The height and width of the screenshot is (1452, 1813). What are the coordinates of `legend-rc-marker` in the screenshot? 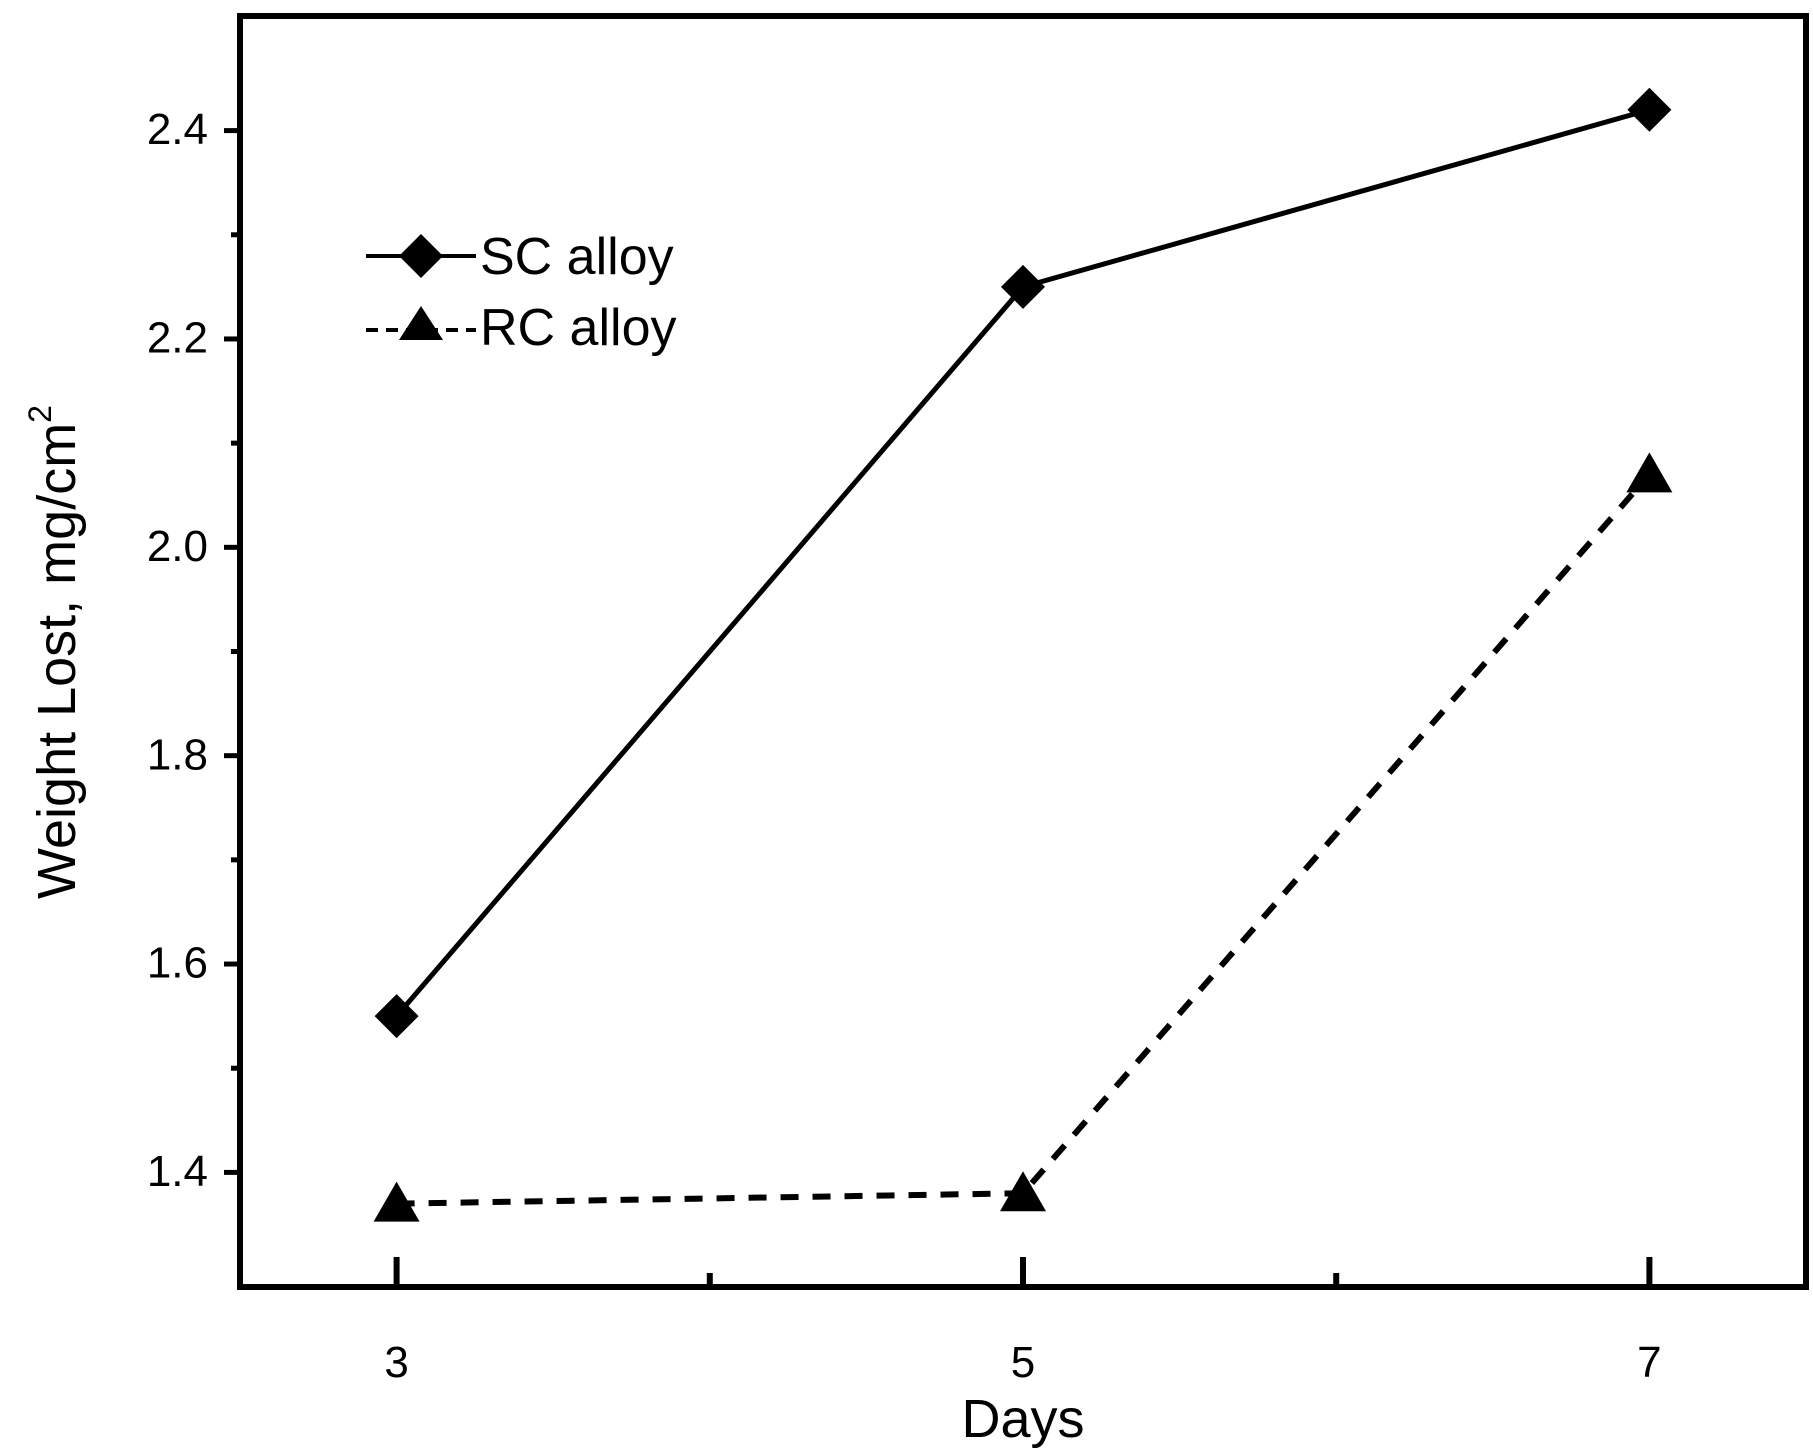 It's located at (421, 323).